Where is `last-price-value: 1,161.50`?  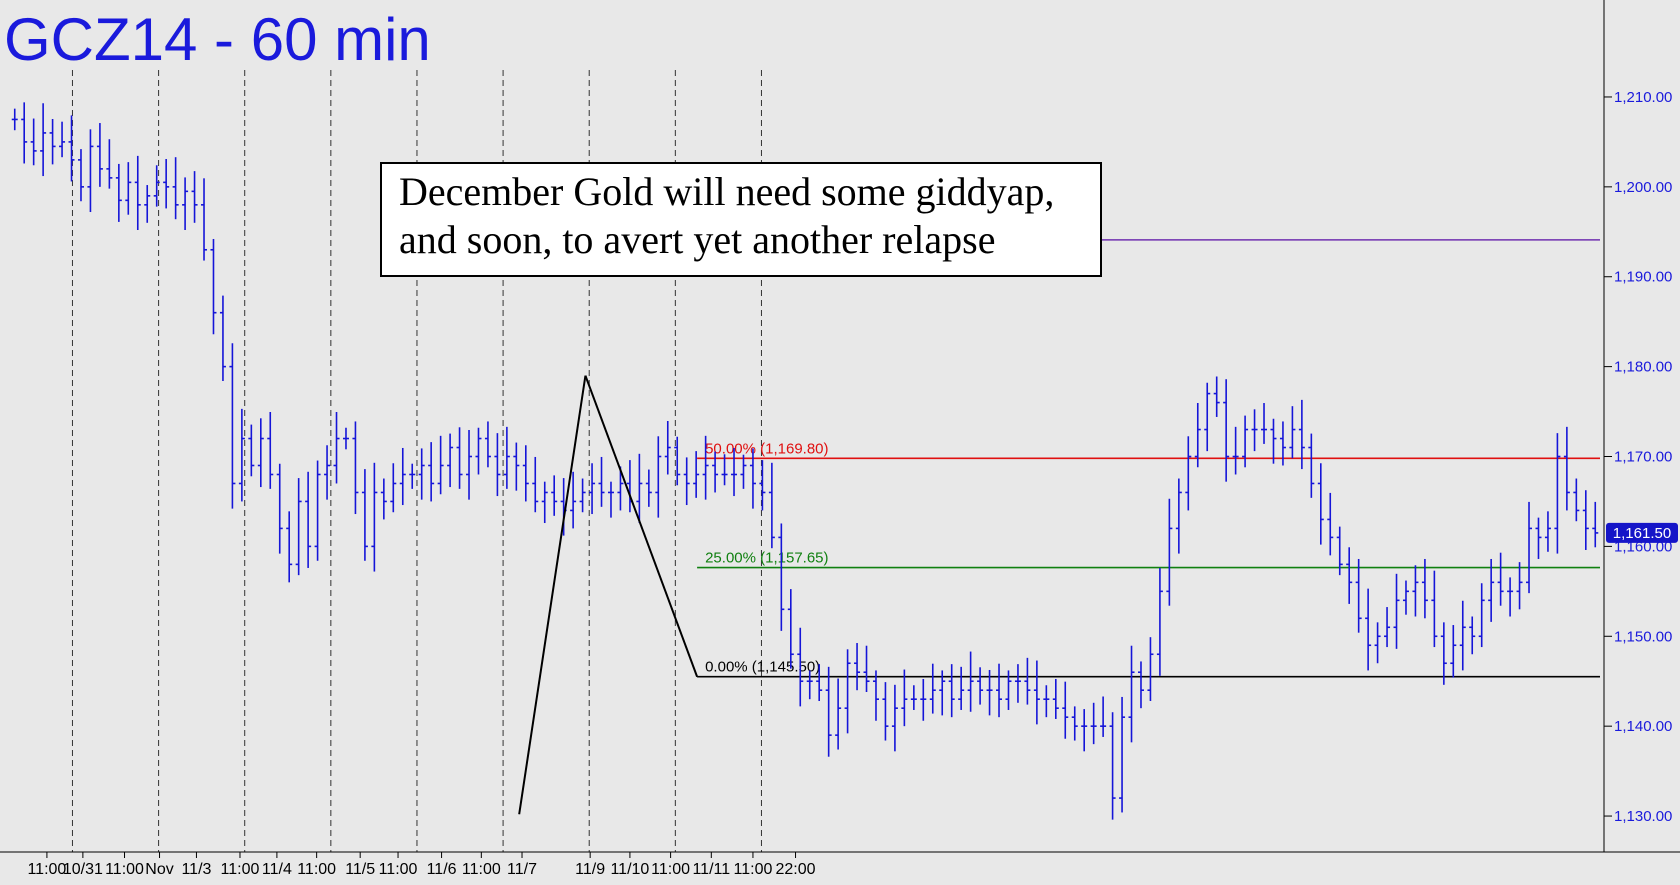 last-price-value: 1,161.50 is located at coordinates (1642, 533).